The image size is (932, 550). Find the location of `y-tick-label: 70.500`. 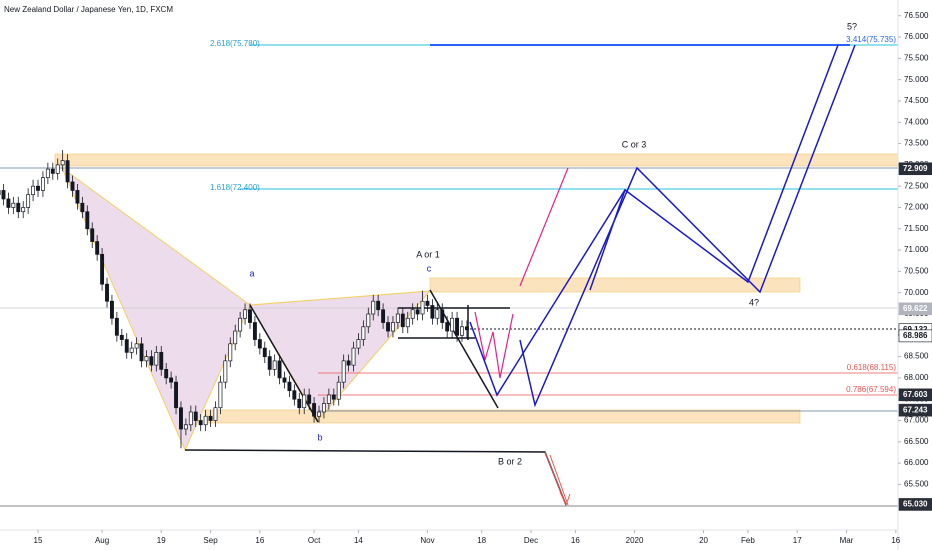

y-tick-label: 70.500 is located at coordinates (916, 271).